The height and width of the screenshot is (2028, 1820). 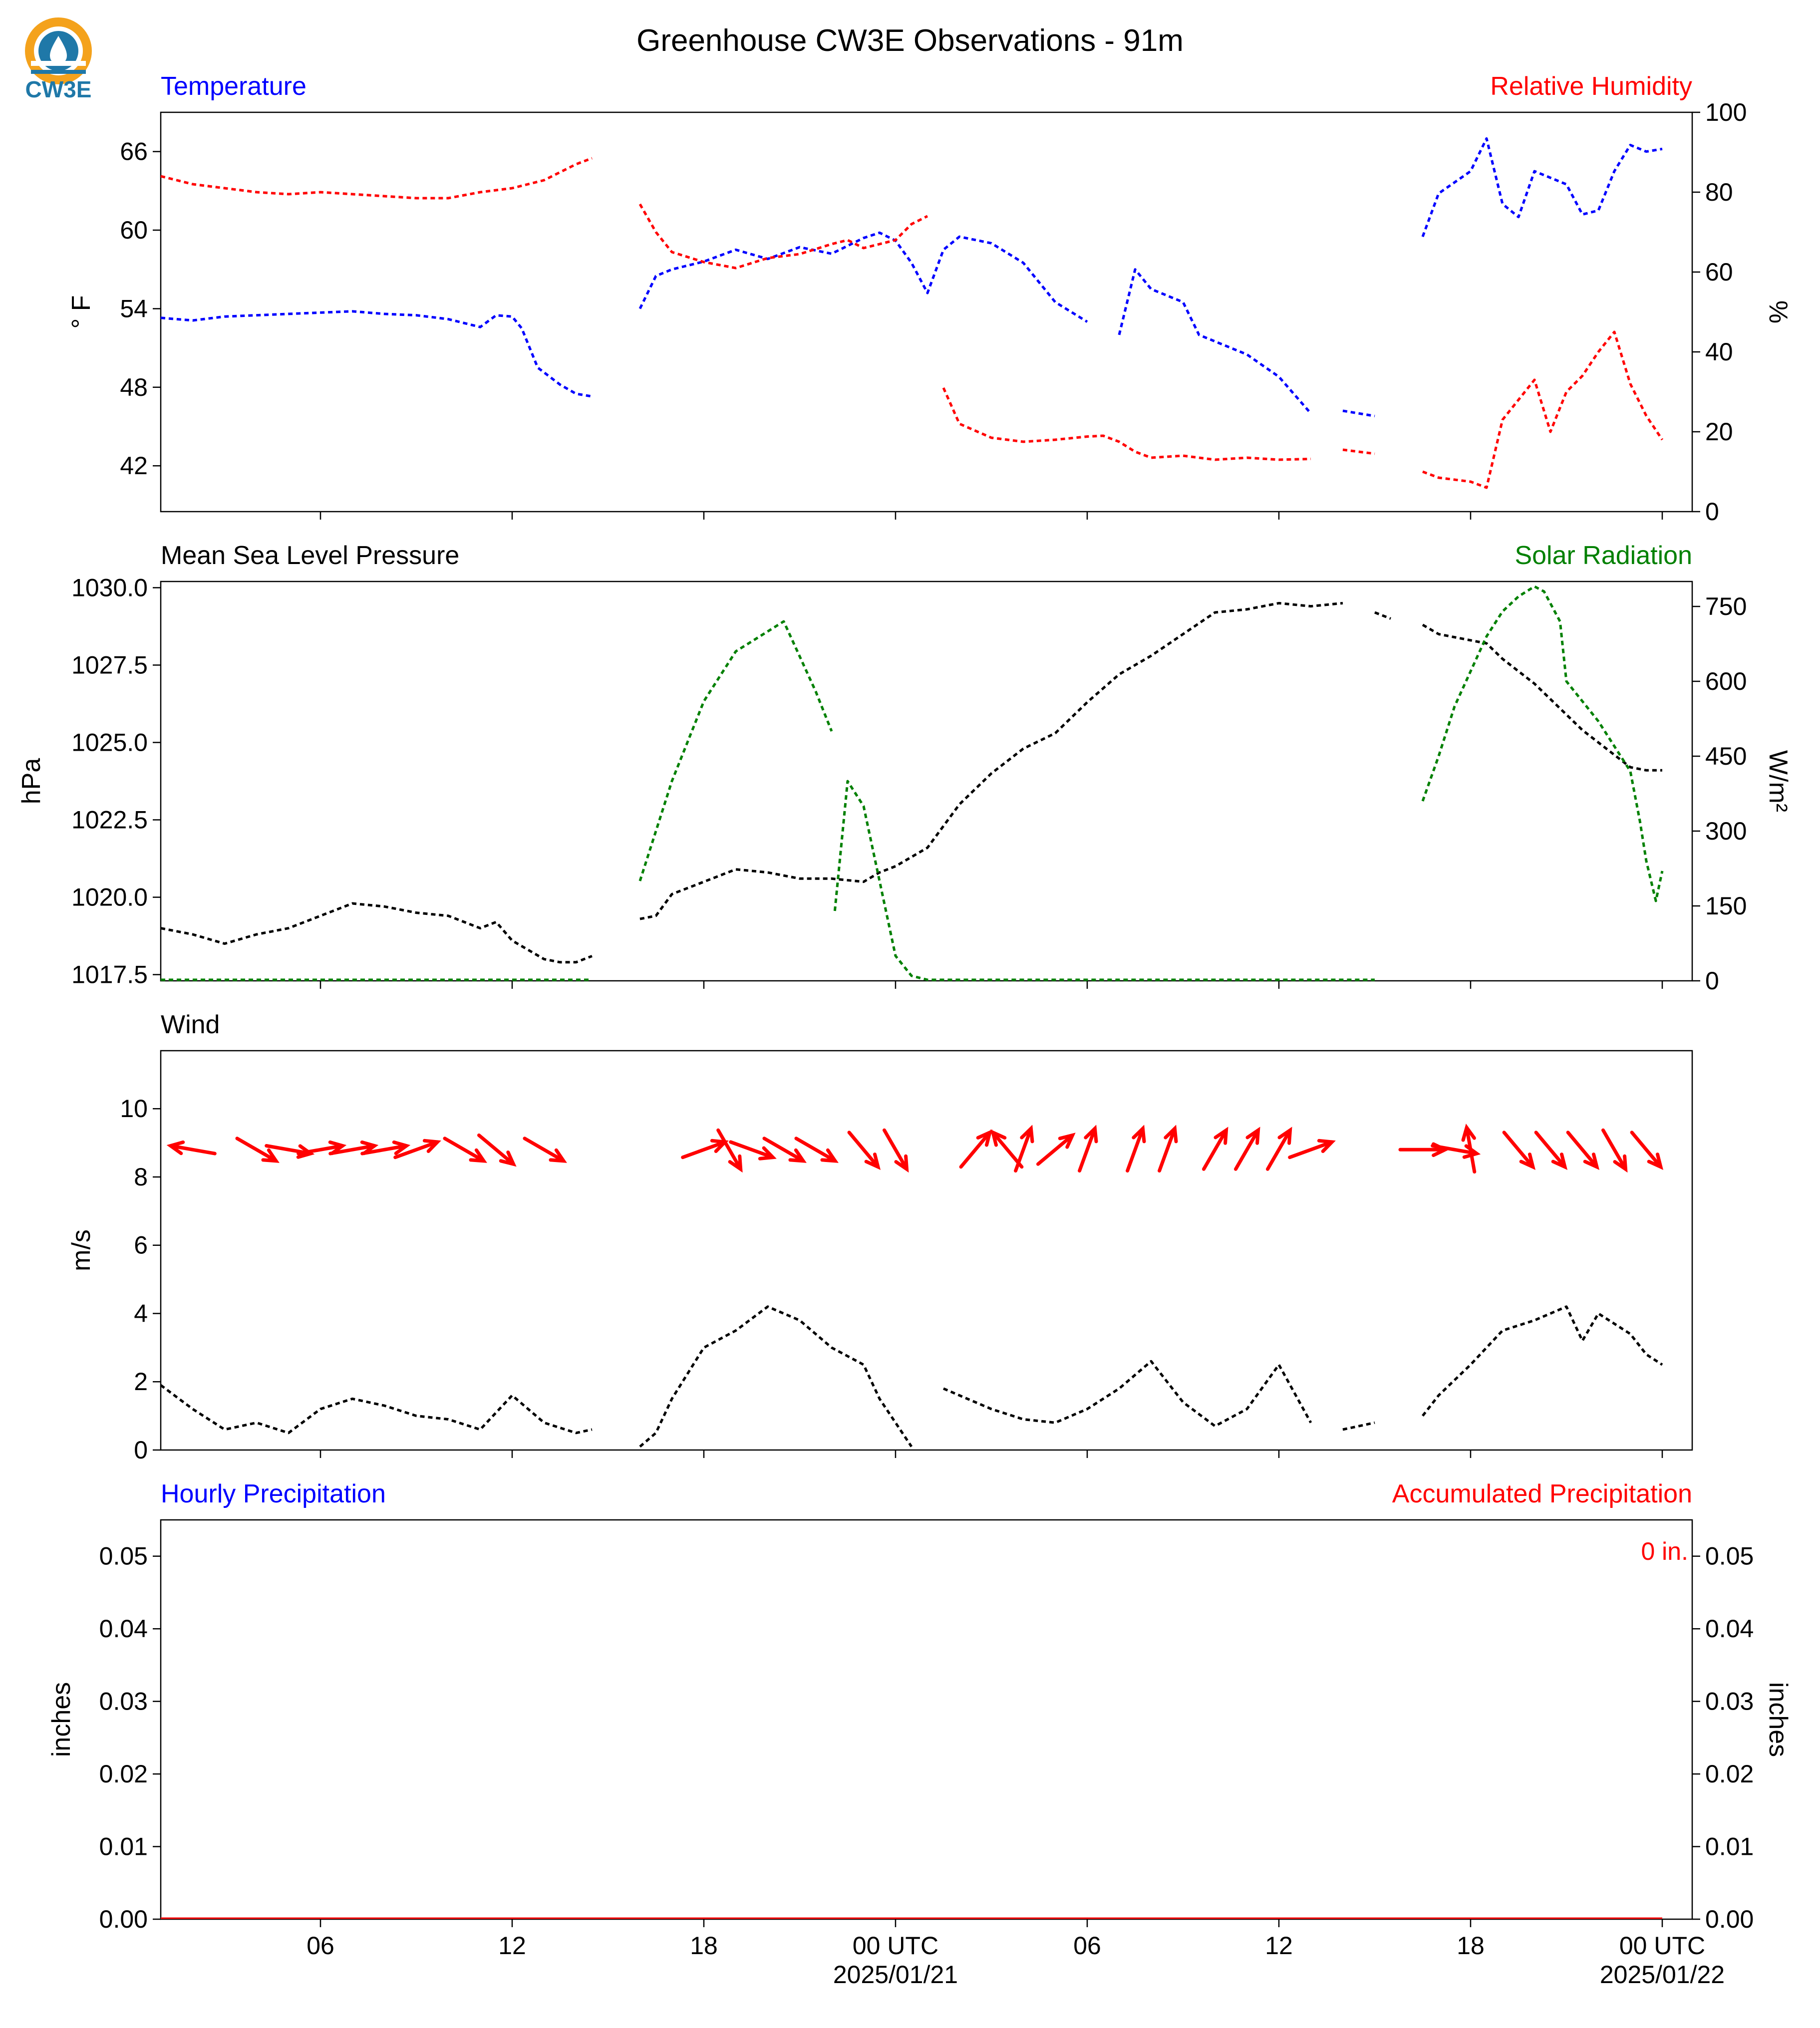 What do you see at coordinates (1719, 352) in the screenshot?
I see `y-tick-label-right: 40` at bounding box center [1719, 352].